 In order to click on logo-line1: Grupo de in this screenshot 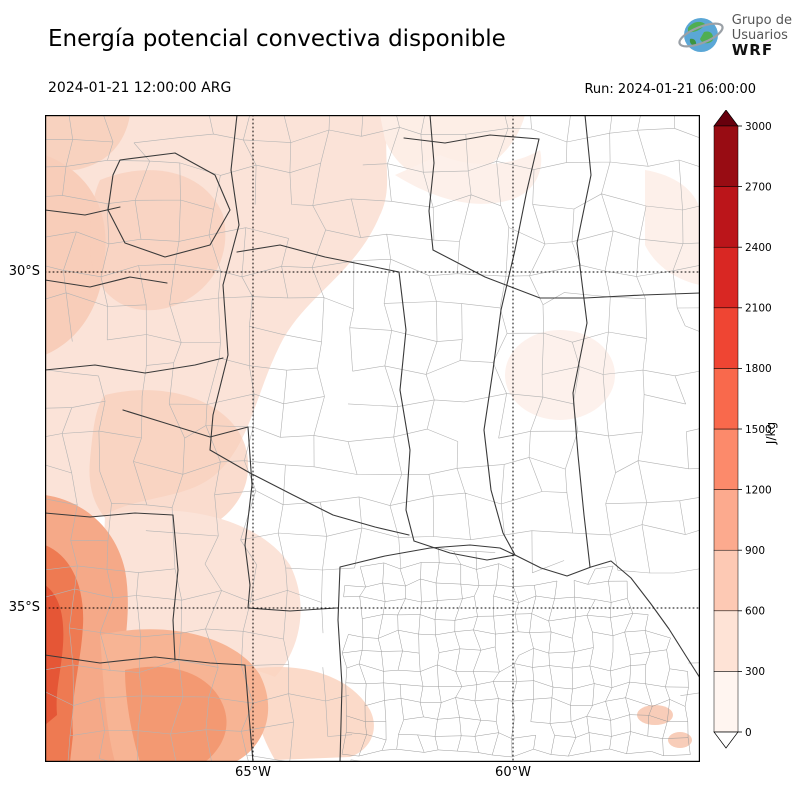, I will do `click(761, 20)`.